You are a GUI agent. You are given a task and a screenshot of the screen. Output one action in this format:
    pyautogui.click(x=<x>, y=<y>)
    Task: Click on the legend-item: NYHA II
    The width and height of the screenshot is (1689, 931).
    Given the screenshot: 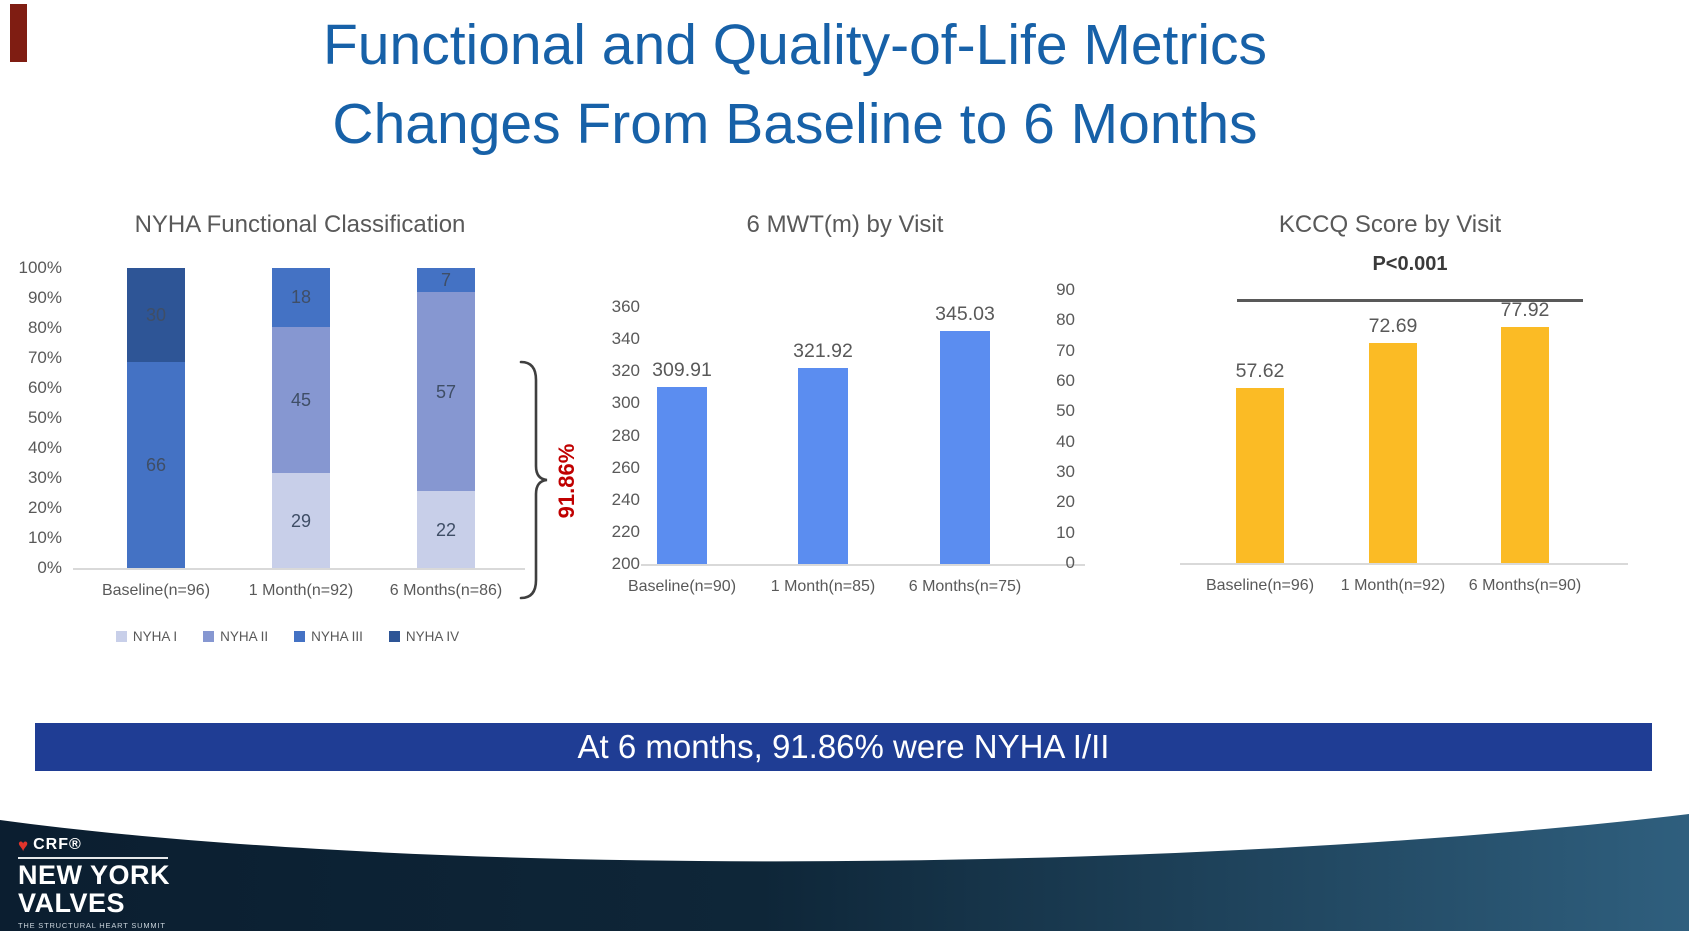 What is the action you would take?
    pyautogui.click(x=235, y=636)
    